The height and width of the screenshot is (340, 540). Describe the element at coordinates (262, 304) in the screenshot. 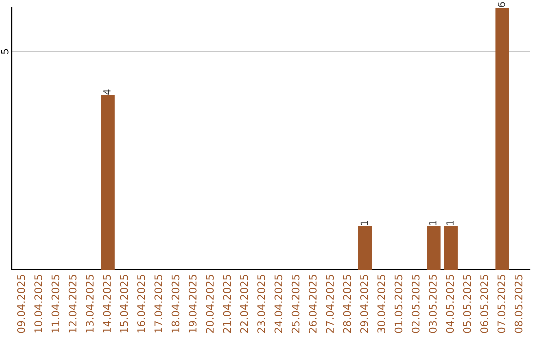

I see `x-tick-label: 23.04.2025` at that location.